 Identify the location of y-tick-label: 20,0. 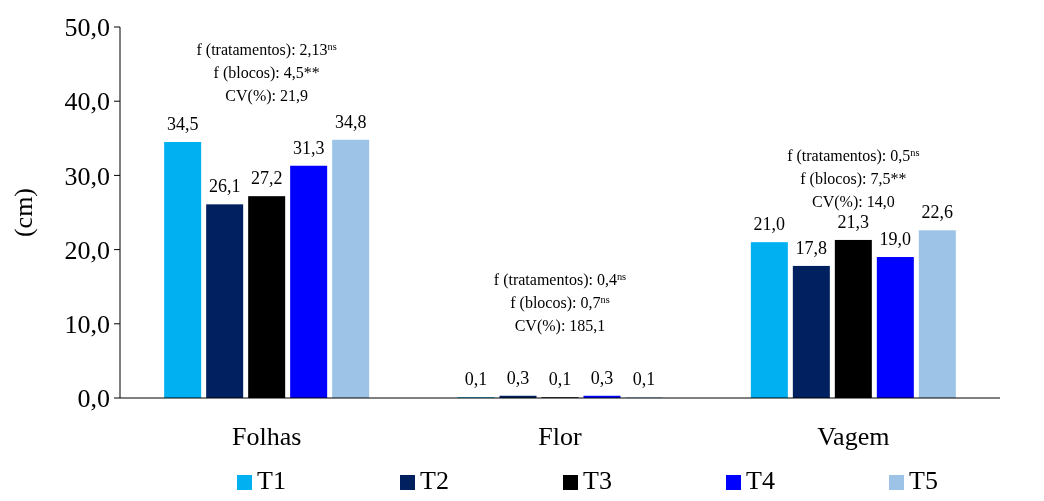
(87, 250).